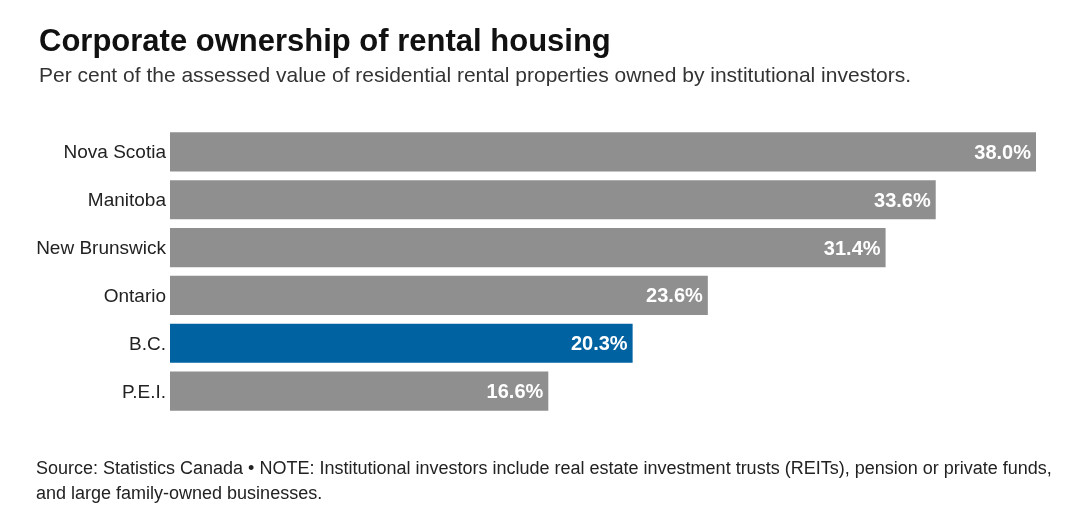 Image resolution: width=1080 pixels, height=511 pixels. Describe the element at coordinates (147, 343) in the screenshot. I see `y-tick-label: B.C.` at that location.